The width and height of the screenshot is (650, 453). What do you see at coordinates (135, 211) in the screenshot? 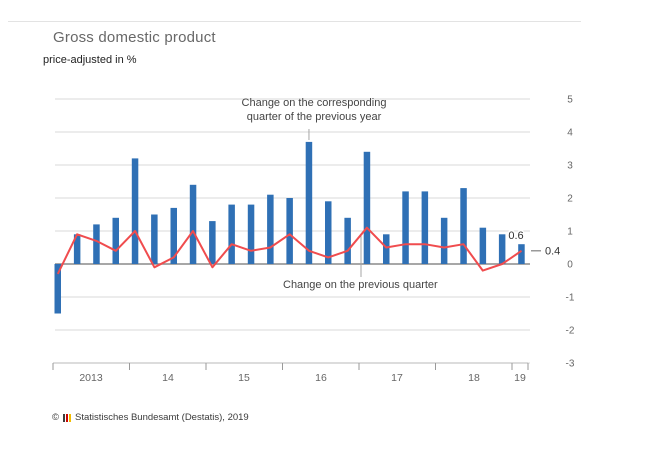
I see `bar-Q1 2014` at bounding box center [135, 211].